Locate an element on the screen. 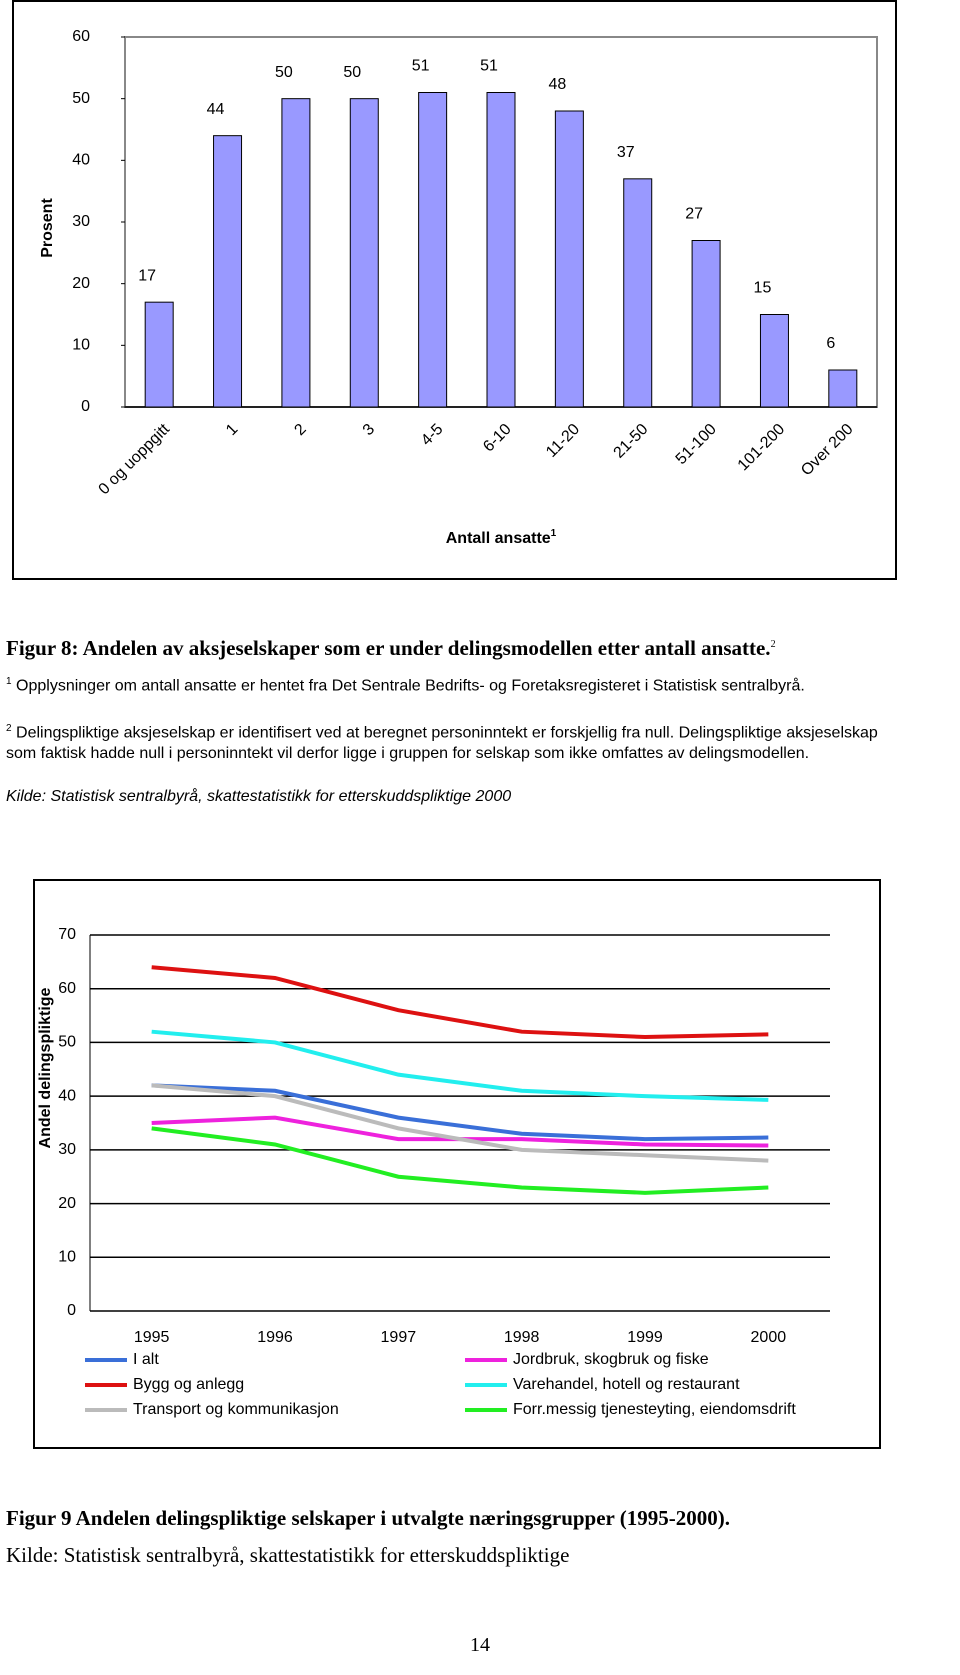 The height and width of the screenshot is (1675, 960). y-axis-title: Andel delingspliktige is located at coordinates (45, 1067).